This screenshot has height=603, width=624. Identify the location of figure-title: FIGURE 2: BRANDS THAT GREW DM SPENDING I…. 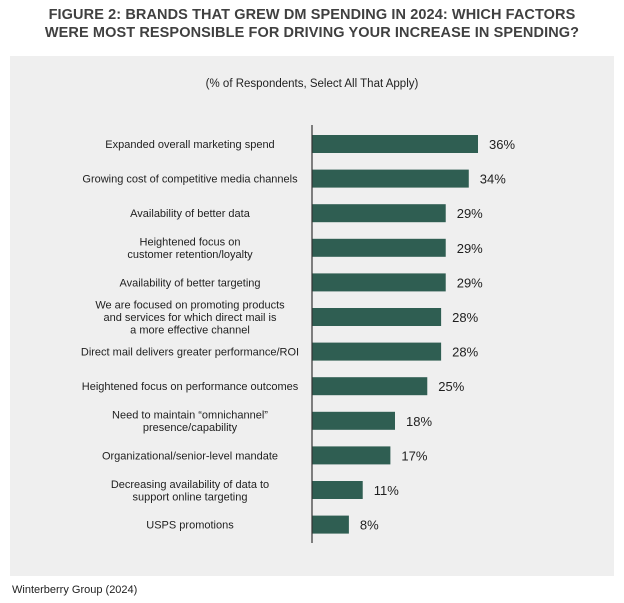
(312, 24).